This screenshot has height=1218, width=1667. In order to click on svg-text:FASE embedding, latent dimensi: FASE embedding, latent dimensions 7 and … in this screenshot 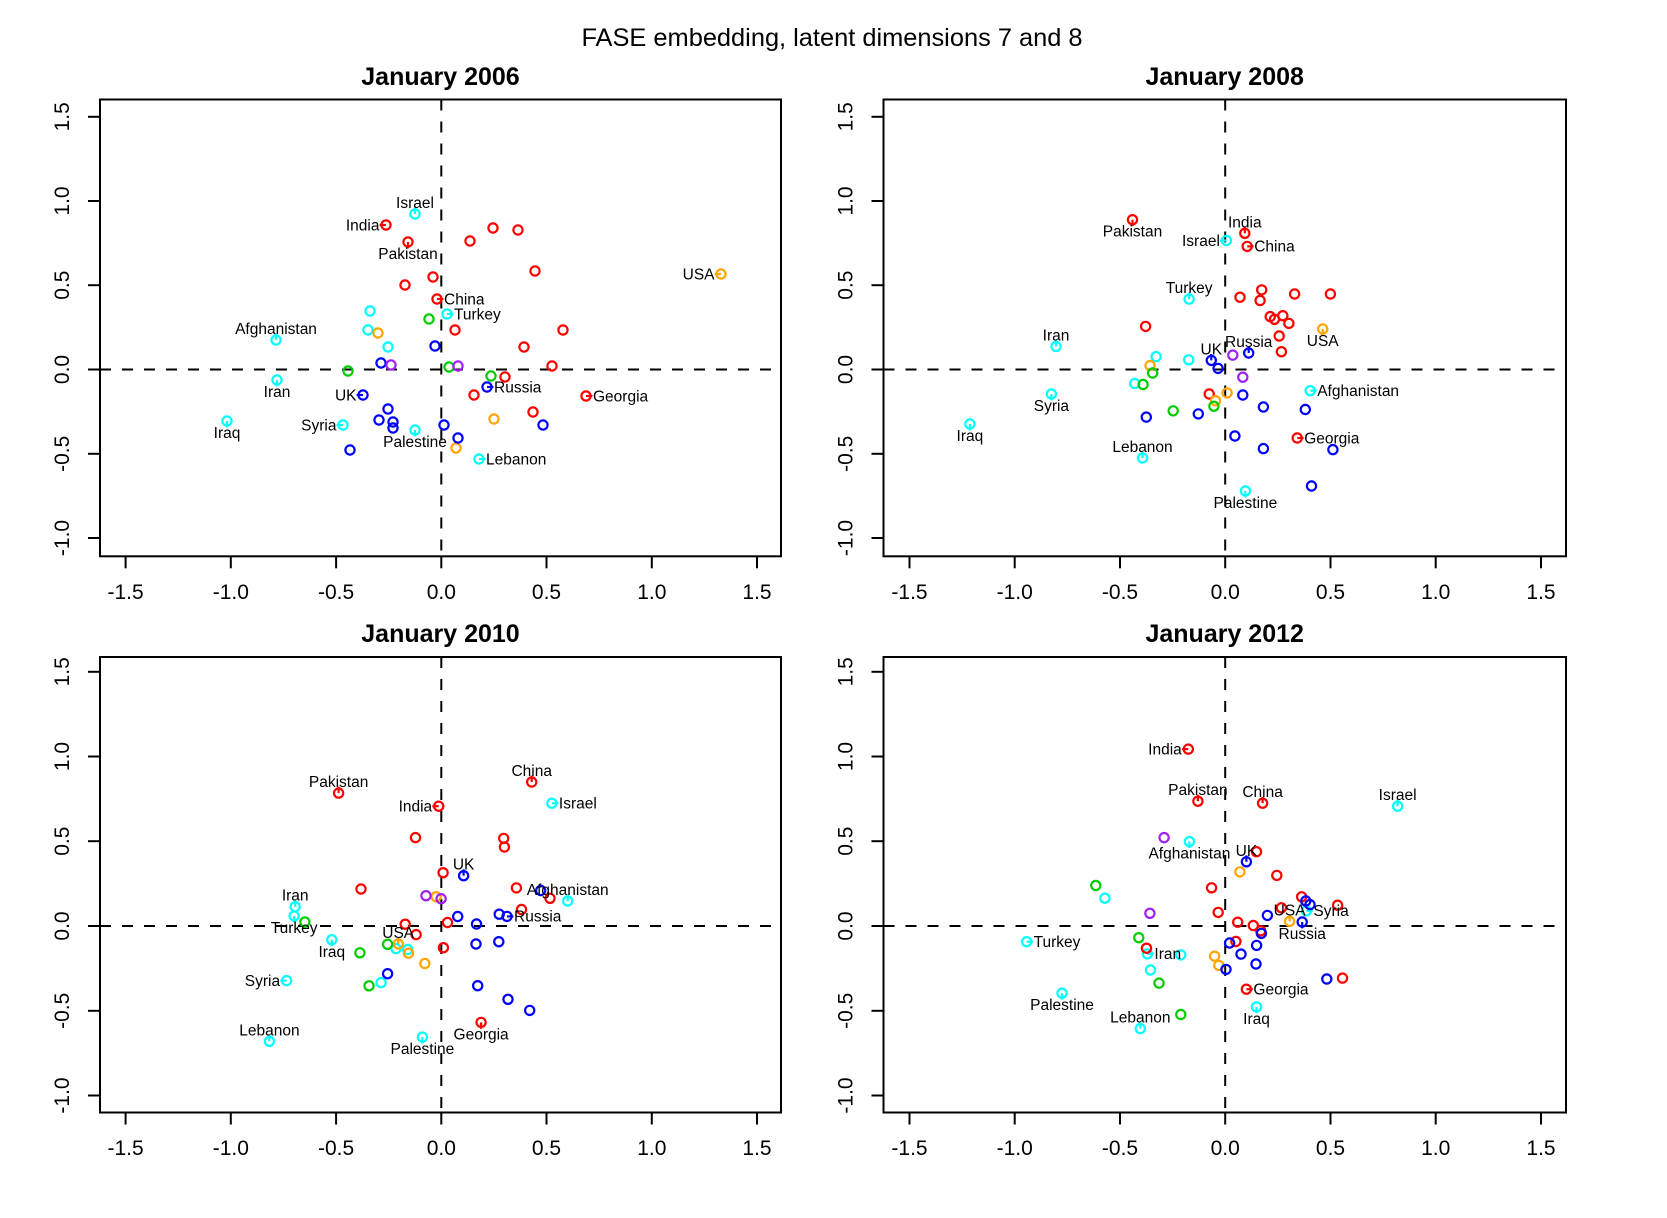, I will do `click(831, 38)`.